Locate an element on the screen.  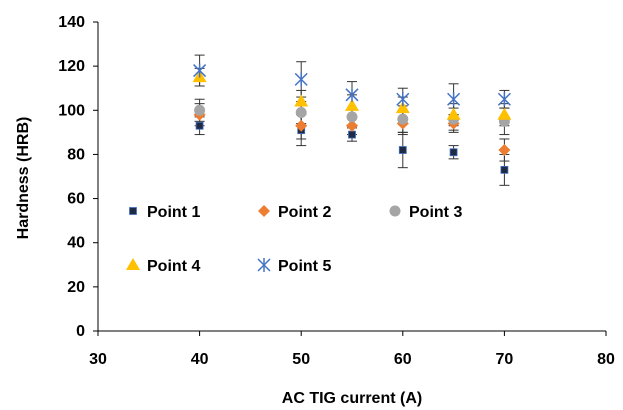
x-tick-label: 70 is located at coordinates (505, 359).